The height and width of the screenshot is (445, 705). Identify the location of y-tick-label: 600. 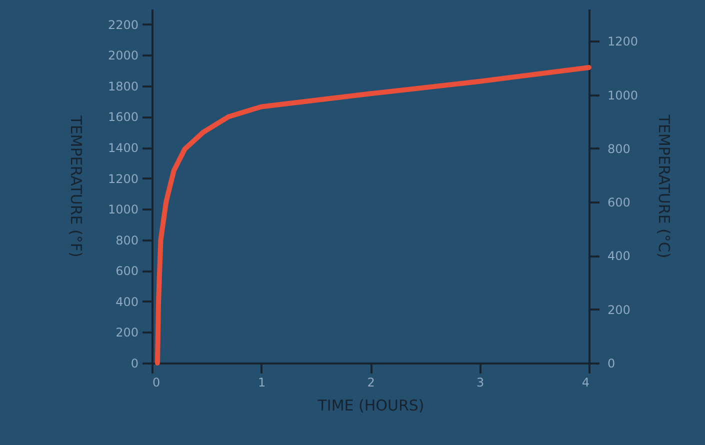
(127, 271).